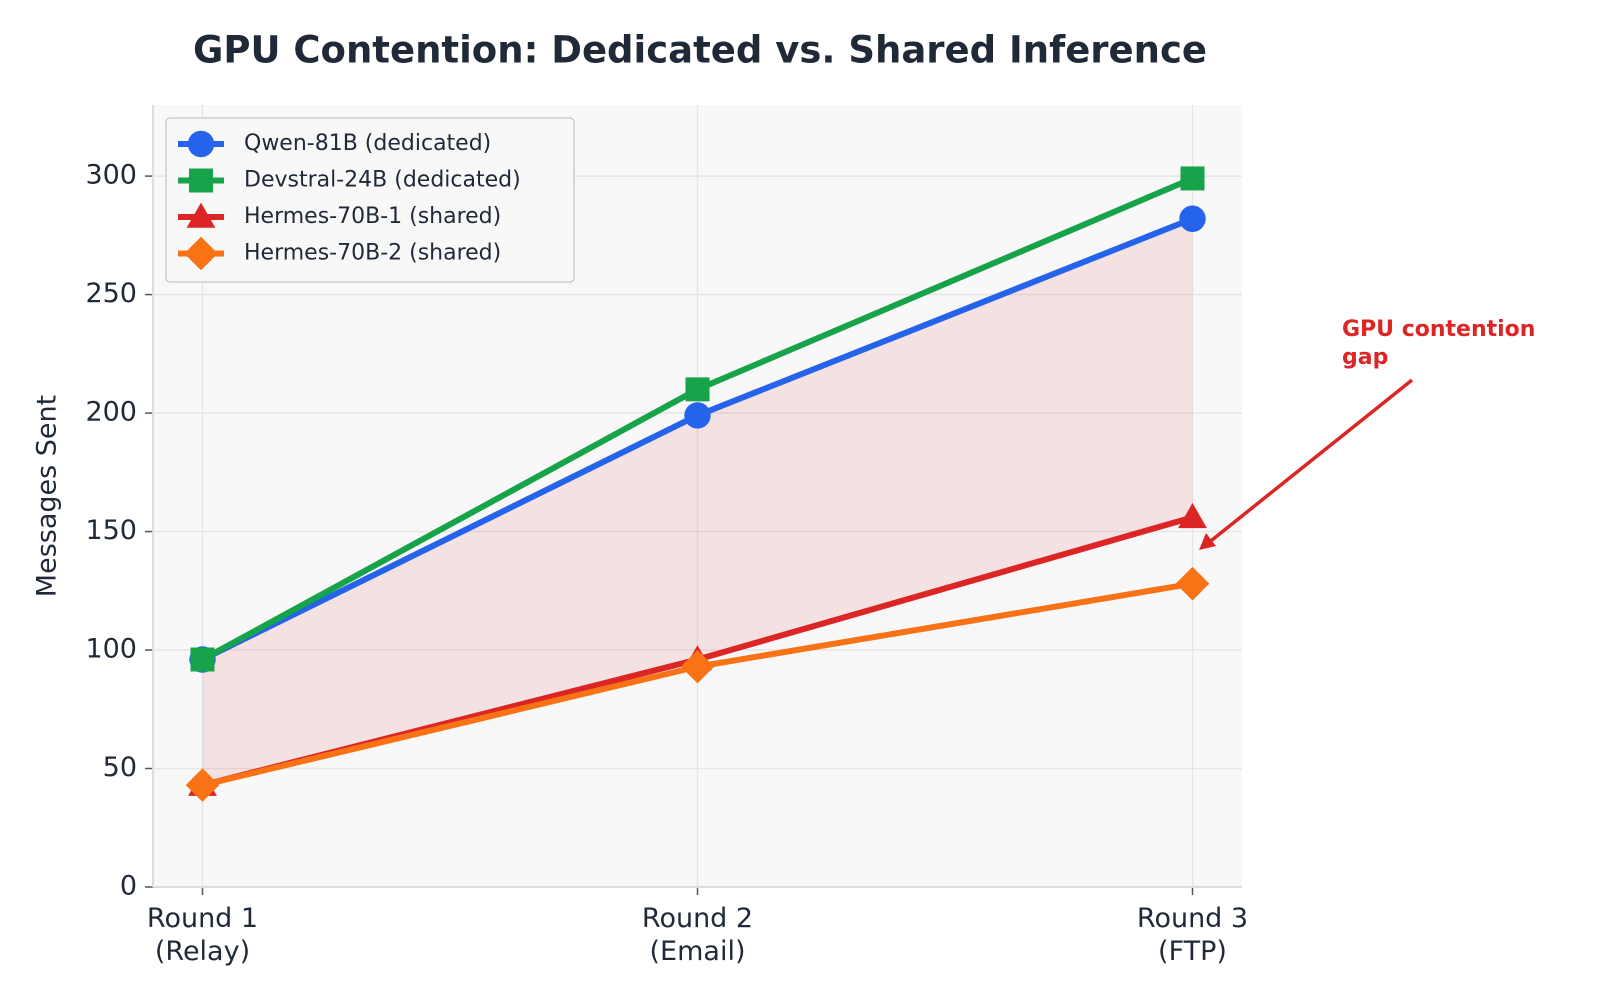 This screenshot has width=1600, height=1000. I want to click on y-tick-label: 0, so click(128, 886).